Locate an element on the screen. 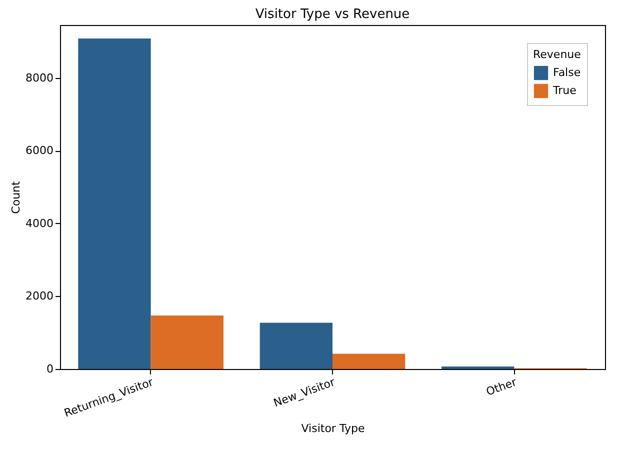 The height and width of the screenshot is (467, 640). chart-title: Visitor Type vs Revenue is located at coordinates (332, 14).